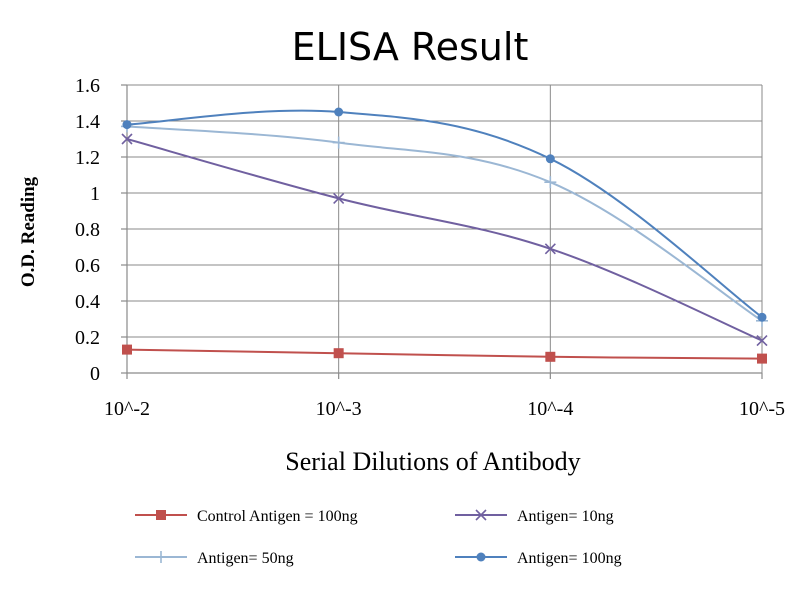  What do you see at coordinates (87, 122) in the screenshot?
I see `y-tick-label: 1.4` at bounding box center [87, 122].